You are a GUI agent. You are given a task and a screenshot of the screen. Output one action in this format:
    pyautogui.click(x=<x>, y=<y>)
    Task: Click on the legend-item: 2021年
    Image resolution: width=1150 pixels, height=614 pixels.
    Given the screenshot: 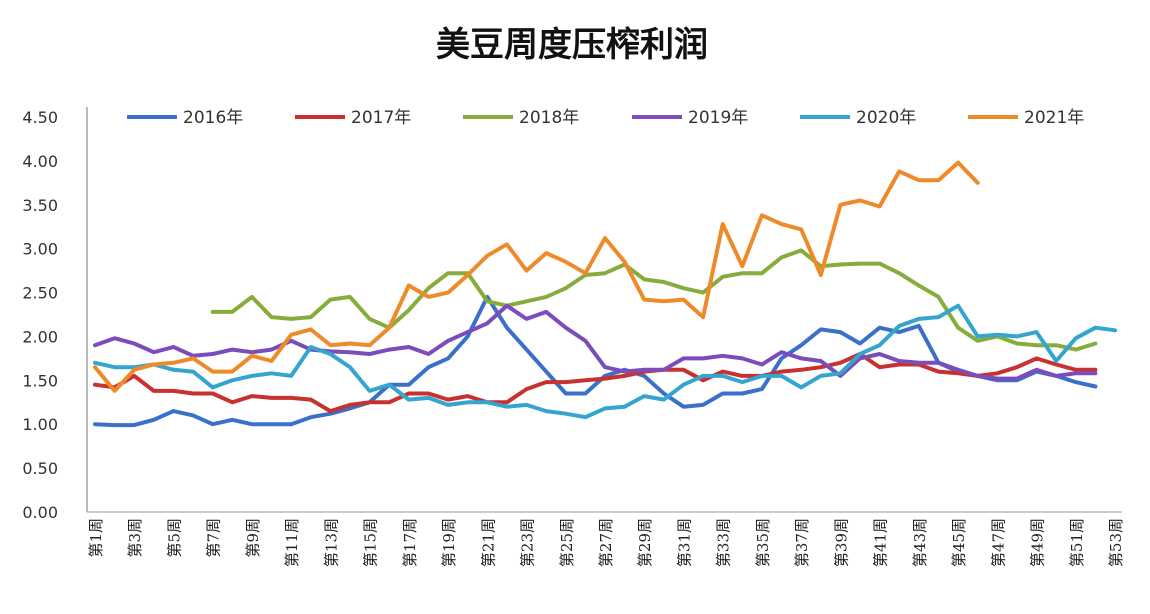 What is the action you would take?
    pyautogui.click(x=1026, y=118)
    